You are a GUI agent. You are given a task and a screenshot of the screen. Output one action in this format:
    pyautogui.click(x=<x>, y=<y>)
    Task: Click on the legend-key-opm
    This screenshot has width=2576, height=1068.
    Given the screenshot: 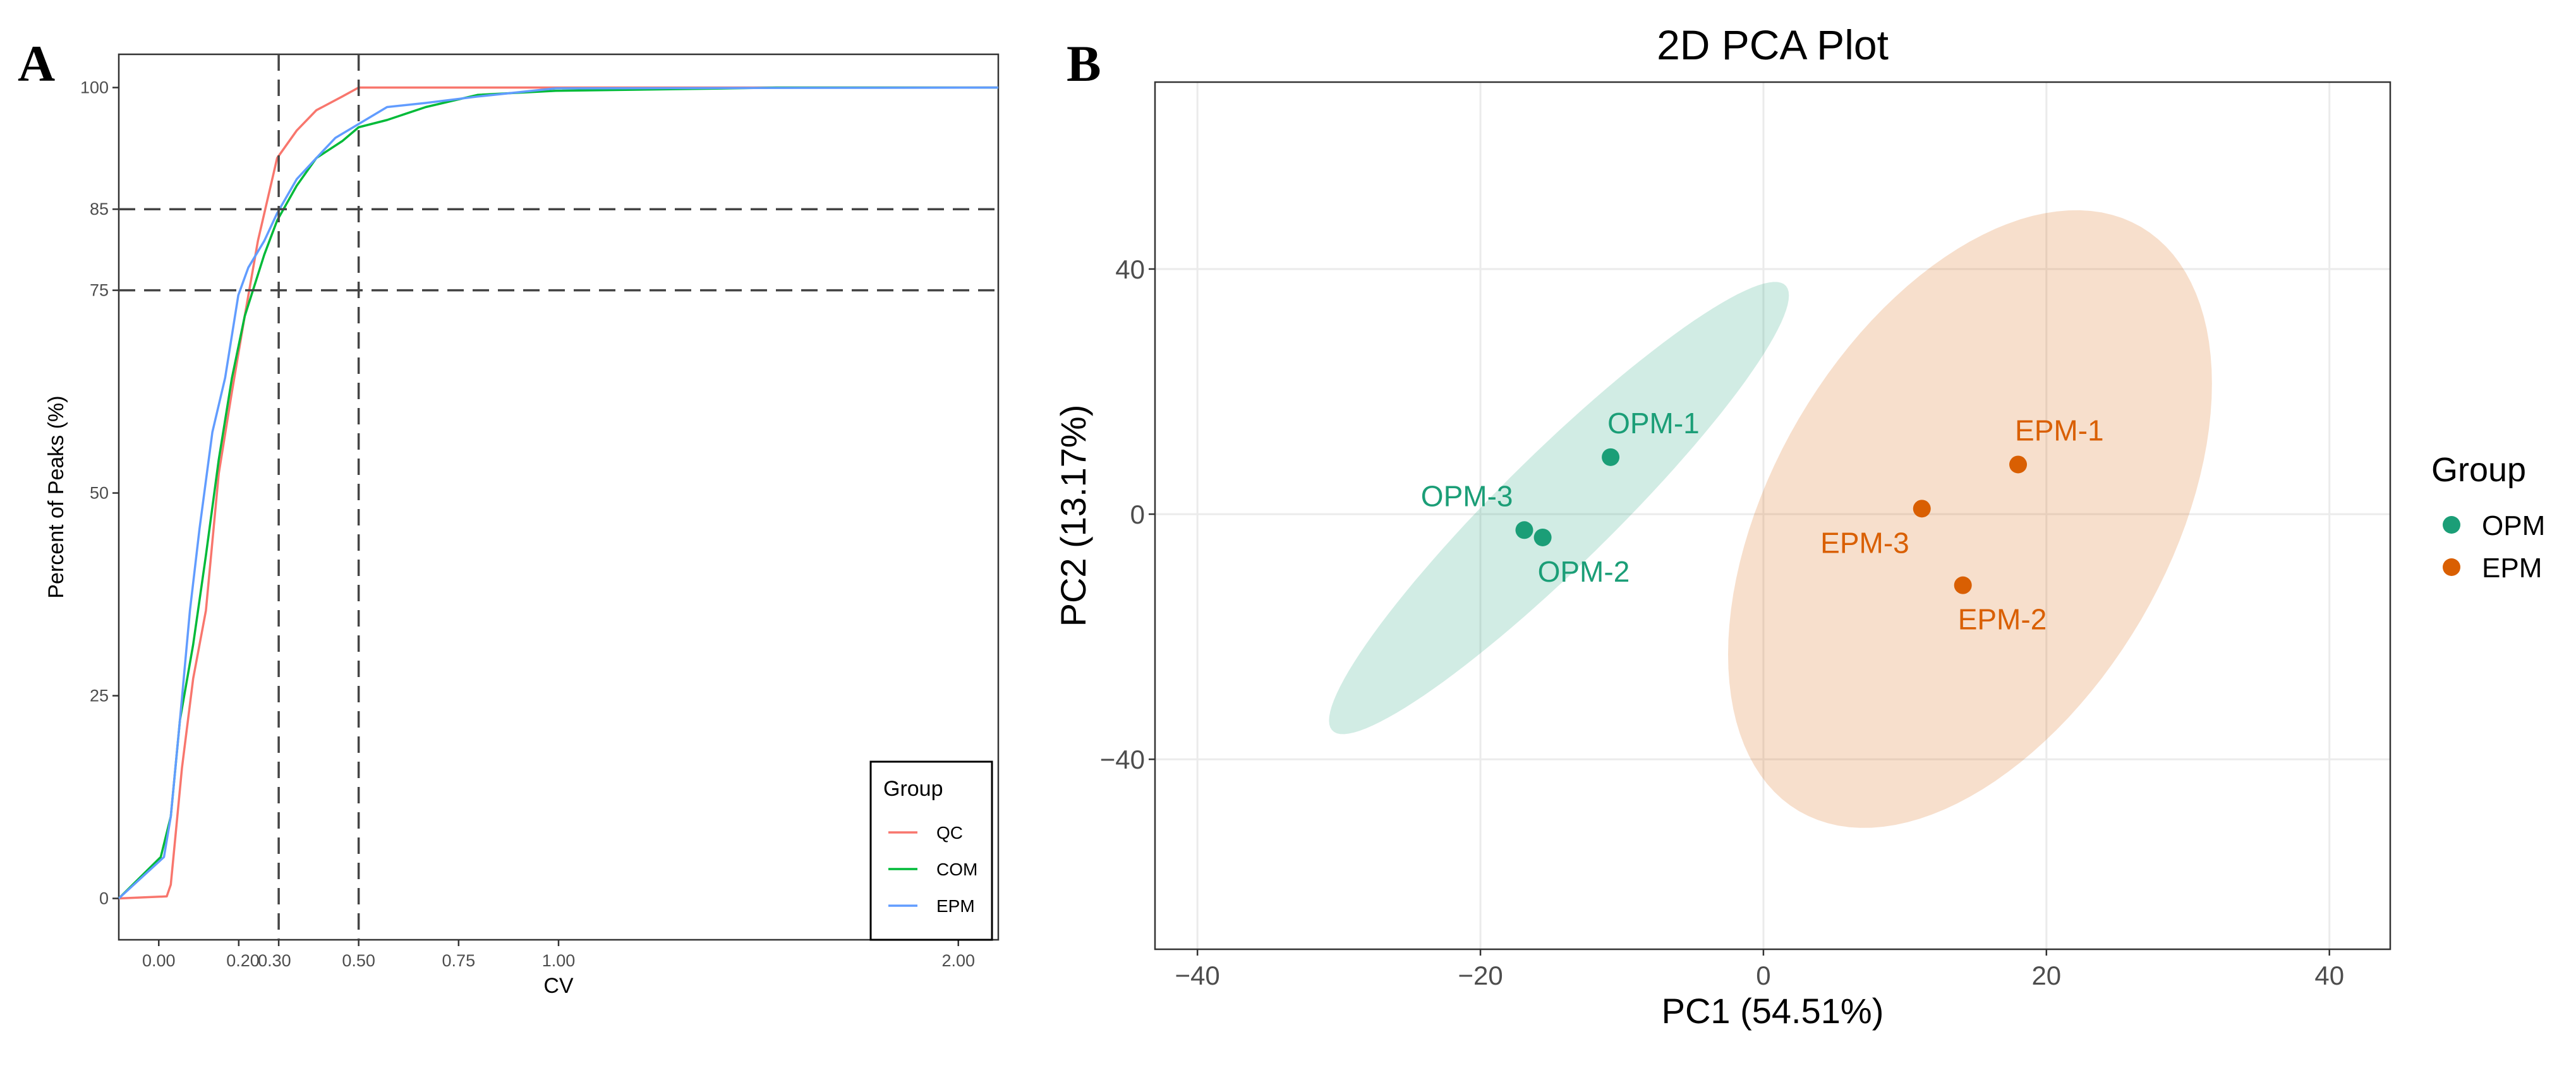 What is the action you would take?
    pyautogui.click(x=2451, y=525)
    